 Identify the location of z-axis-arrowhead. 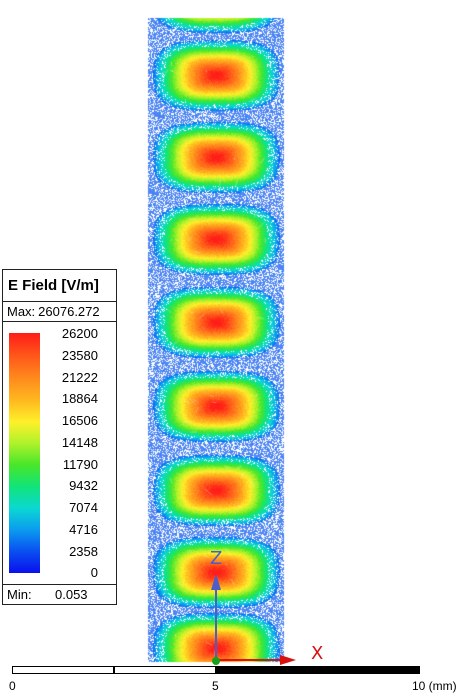
(216, 582).